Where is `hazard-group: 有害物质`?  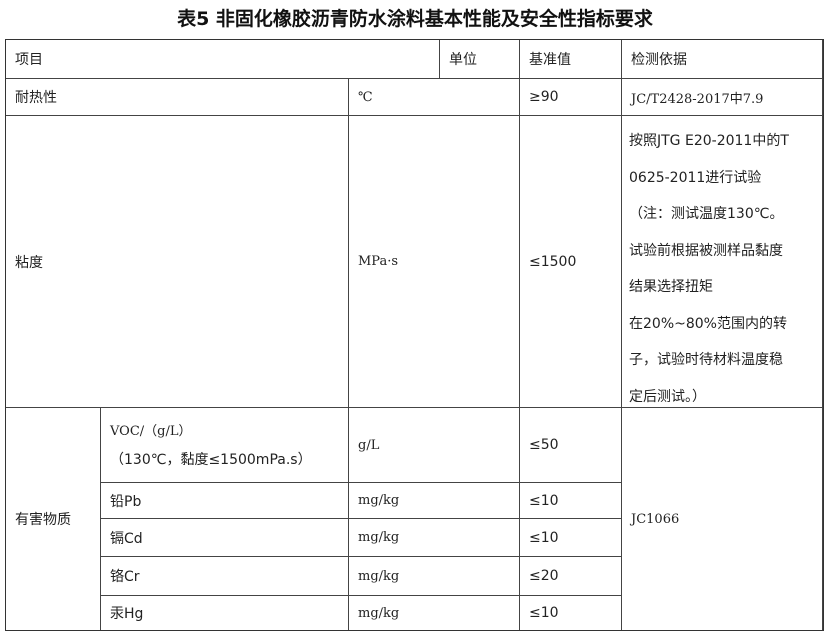 hazard-group: 有害物质 is located at coordinates (53, 519).